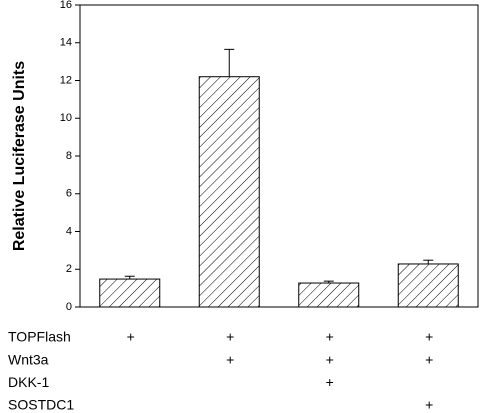 The image size is (495, 413). I want to click on condition-label: Wnt3a, so click(28, 359).